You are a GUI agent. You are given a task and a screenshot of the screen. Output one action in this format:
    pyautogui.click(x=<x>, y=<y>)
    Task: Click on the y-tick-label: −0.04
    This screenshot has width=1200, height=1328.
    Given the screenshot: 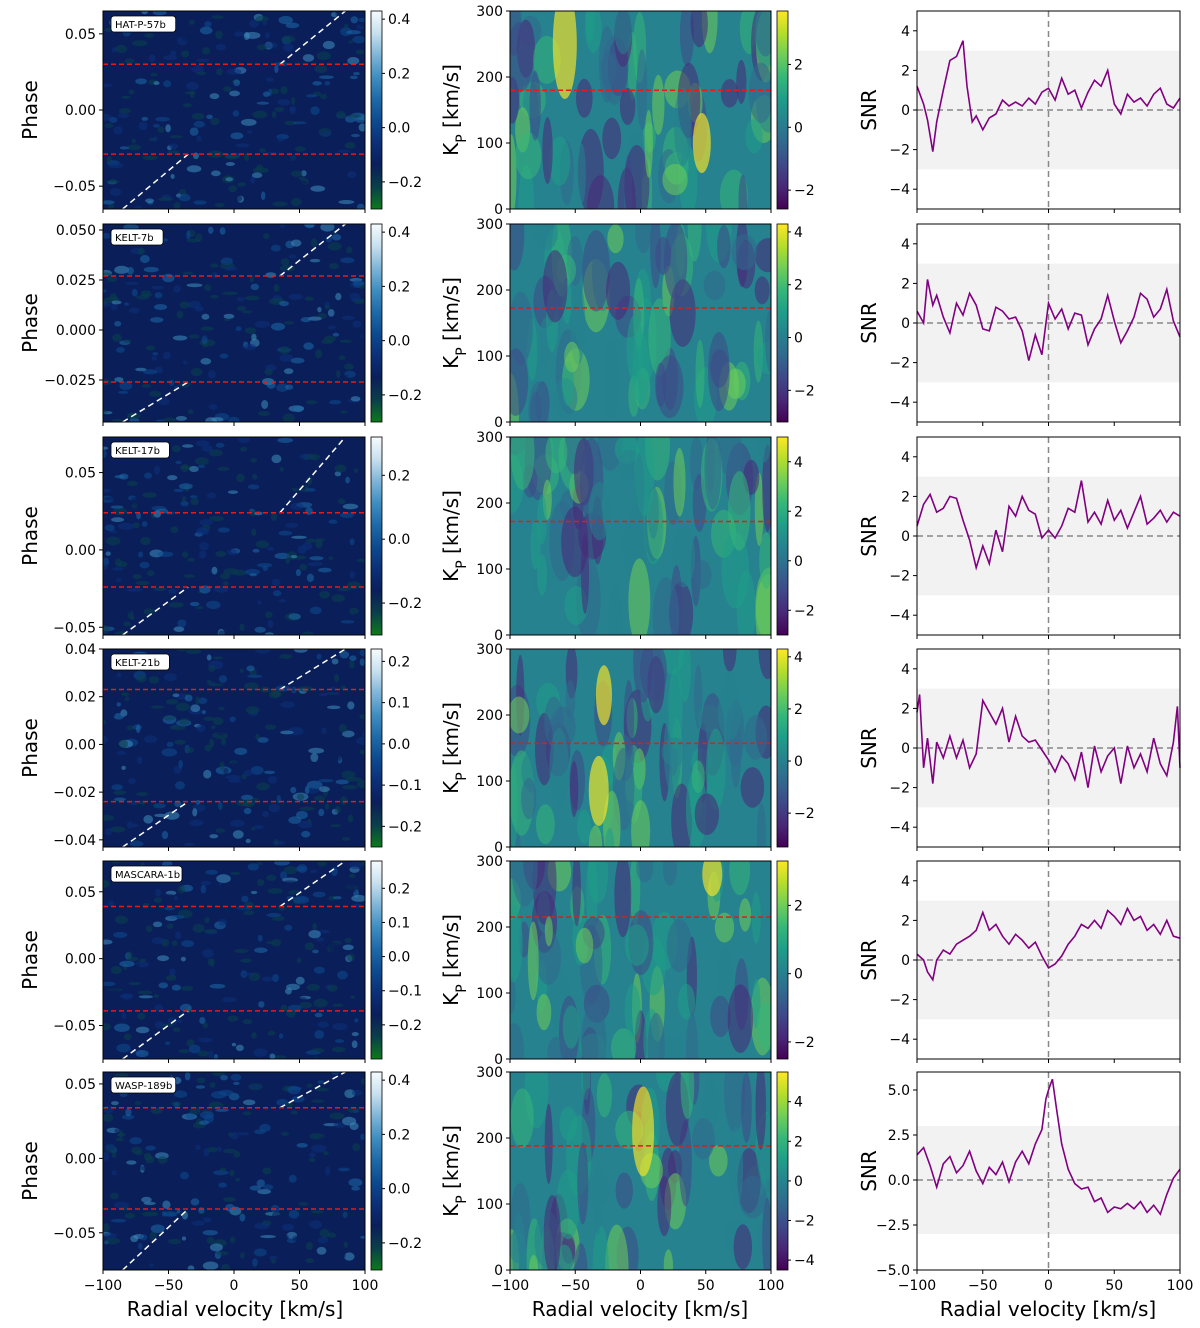 What is the action you would take?
    pyautogui.click(x=74, y=841)
    